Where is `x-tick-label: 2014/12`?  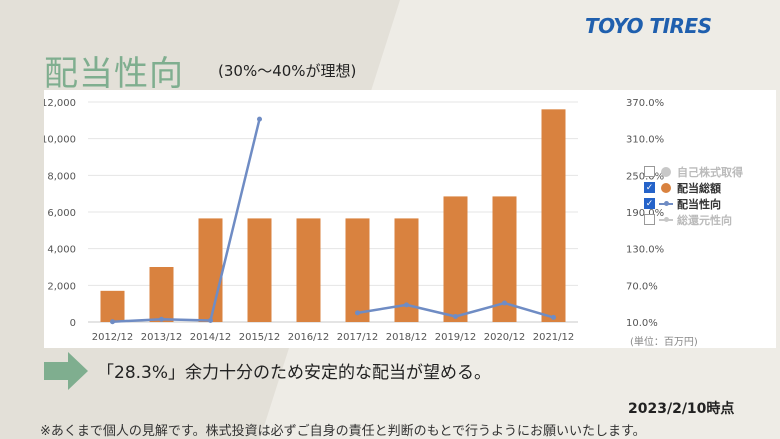
x-tick-label: 2014/12 is located at coordinates (211, 337).